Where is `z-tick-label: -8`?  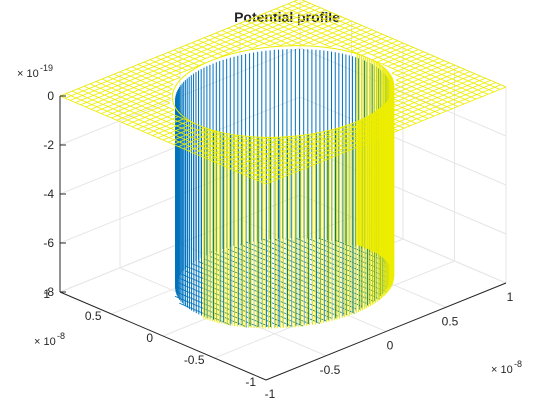 z-tick-label: -8 is located at coordinates (48, 292).